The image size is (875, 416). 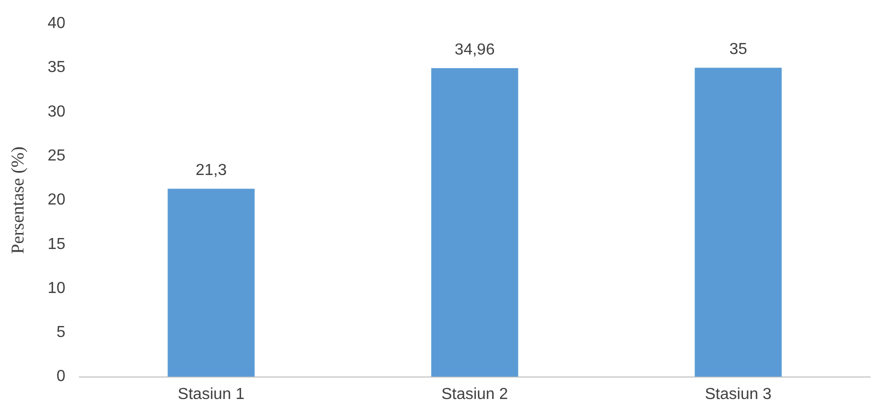 What do you see at coordinates (57, 244) in the screenshot?
I see `y-tick-label: 15` at bounding box center [57, 244].